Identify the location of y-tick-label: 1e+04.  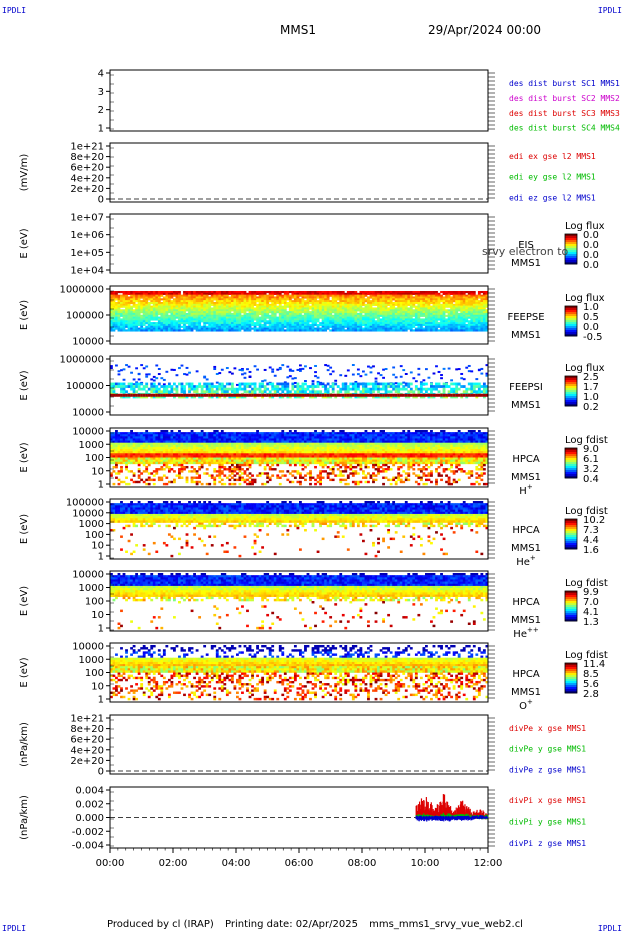
(87, 271).